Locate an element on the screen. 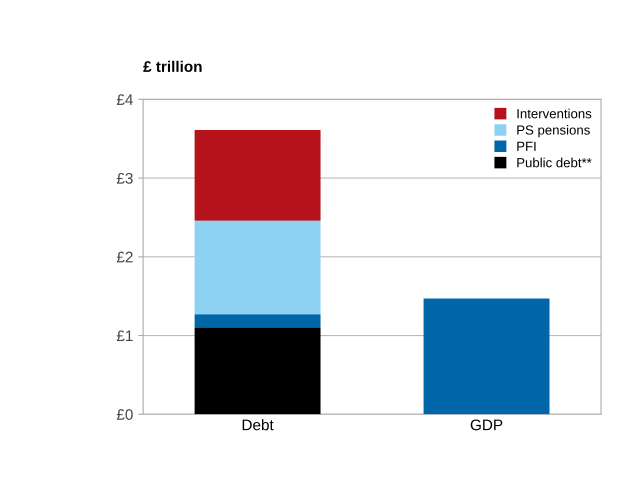 This screenshot has width=636, height=480. y-axis-title: £ trillion is located at coordinates (172, 66).